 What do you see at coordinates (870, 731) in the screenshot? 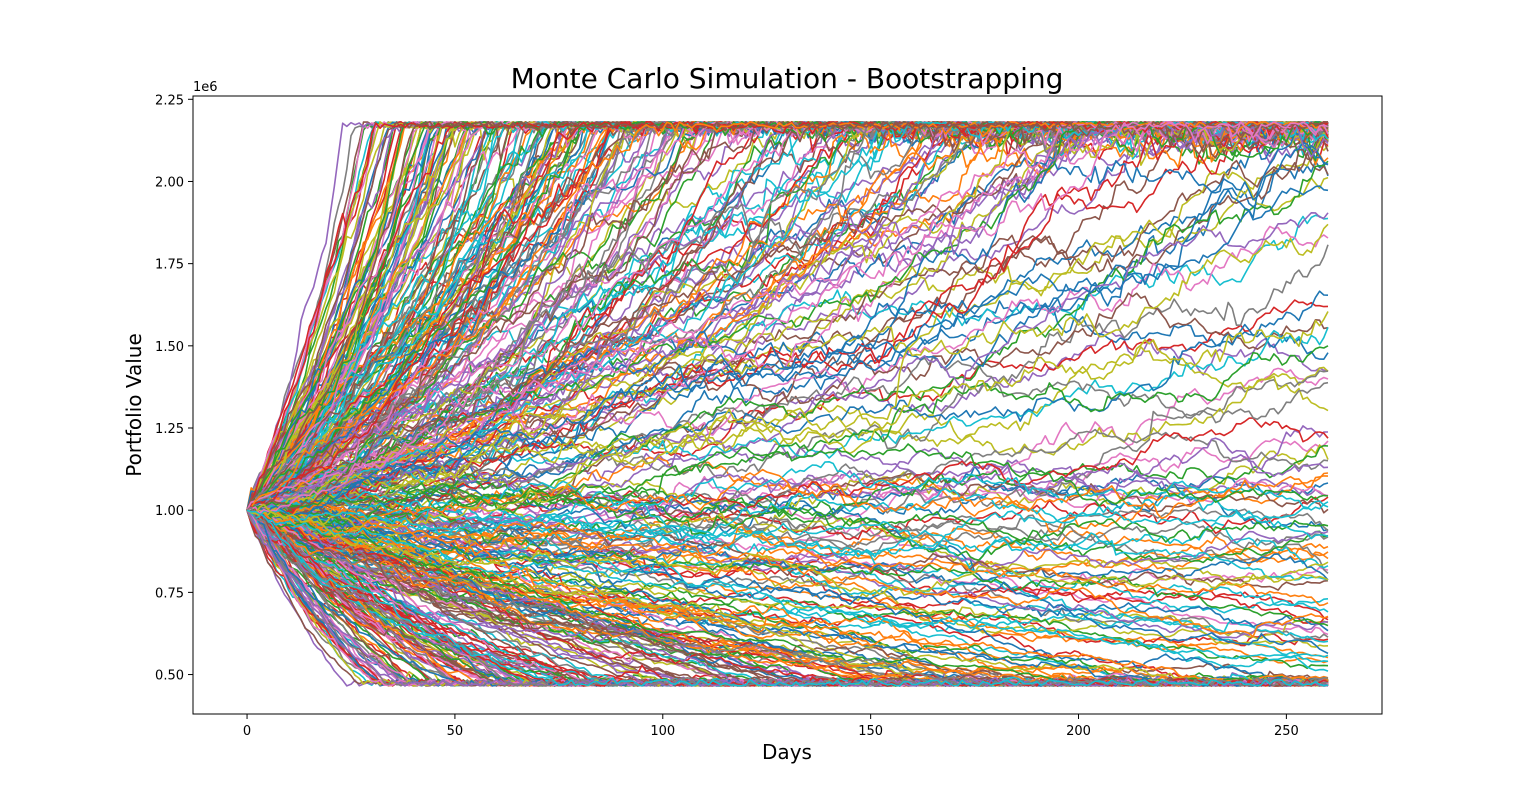
I see `x-tick-label: 150` at bounding box center [870, 731].